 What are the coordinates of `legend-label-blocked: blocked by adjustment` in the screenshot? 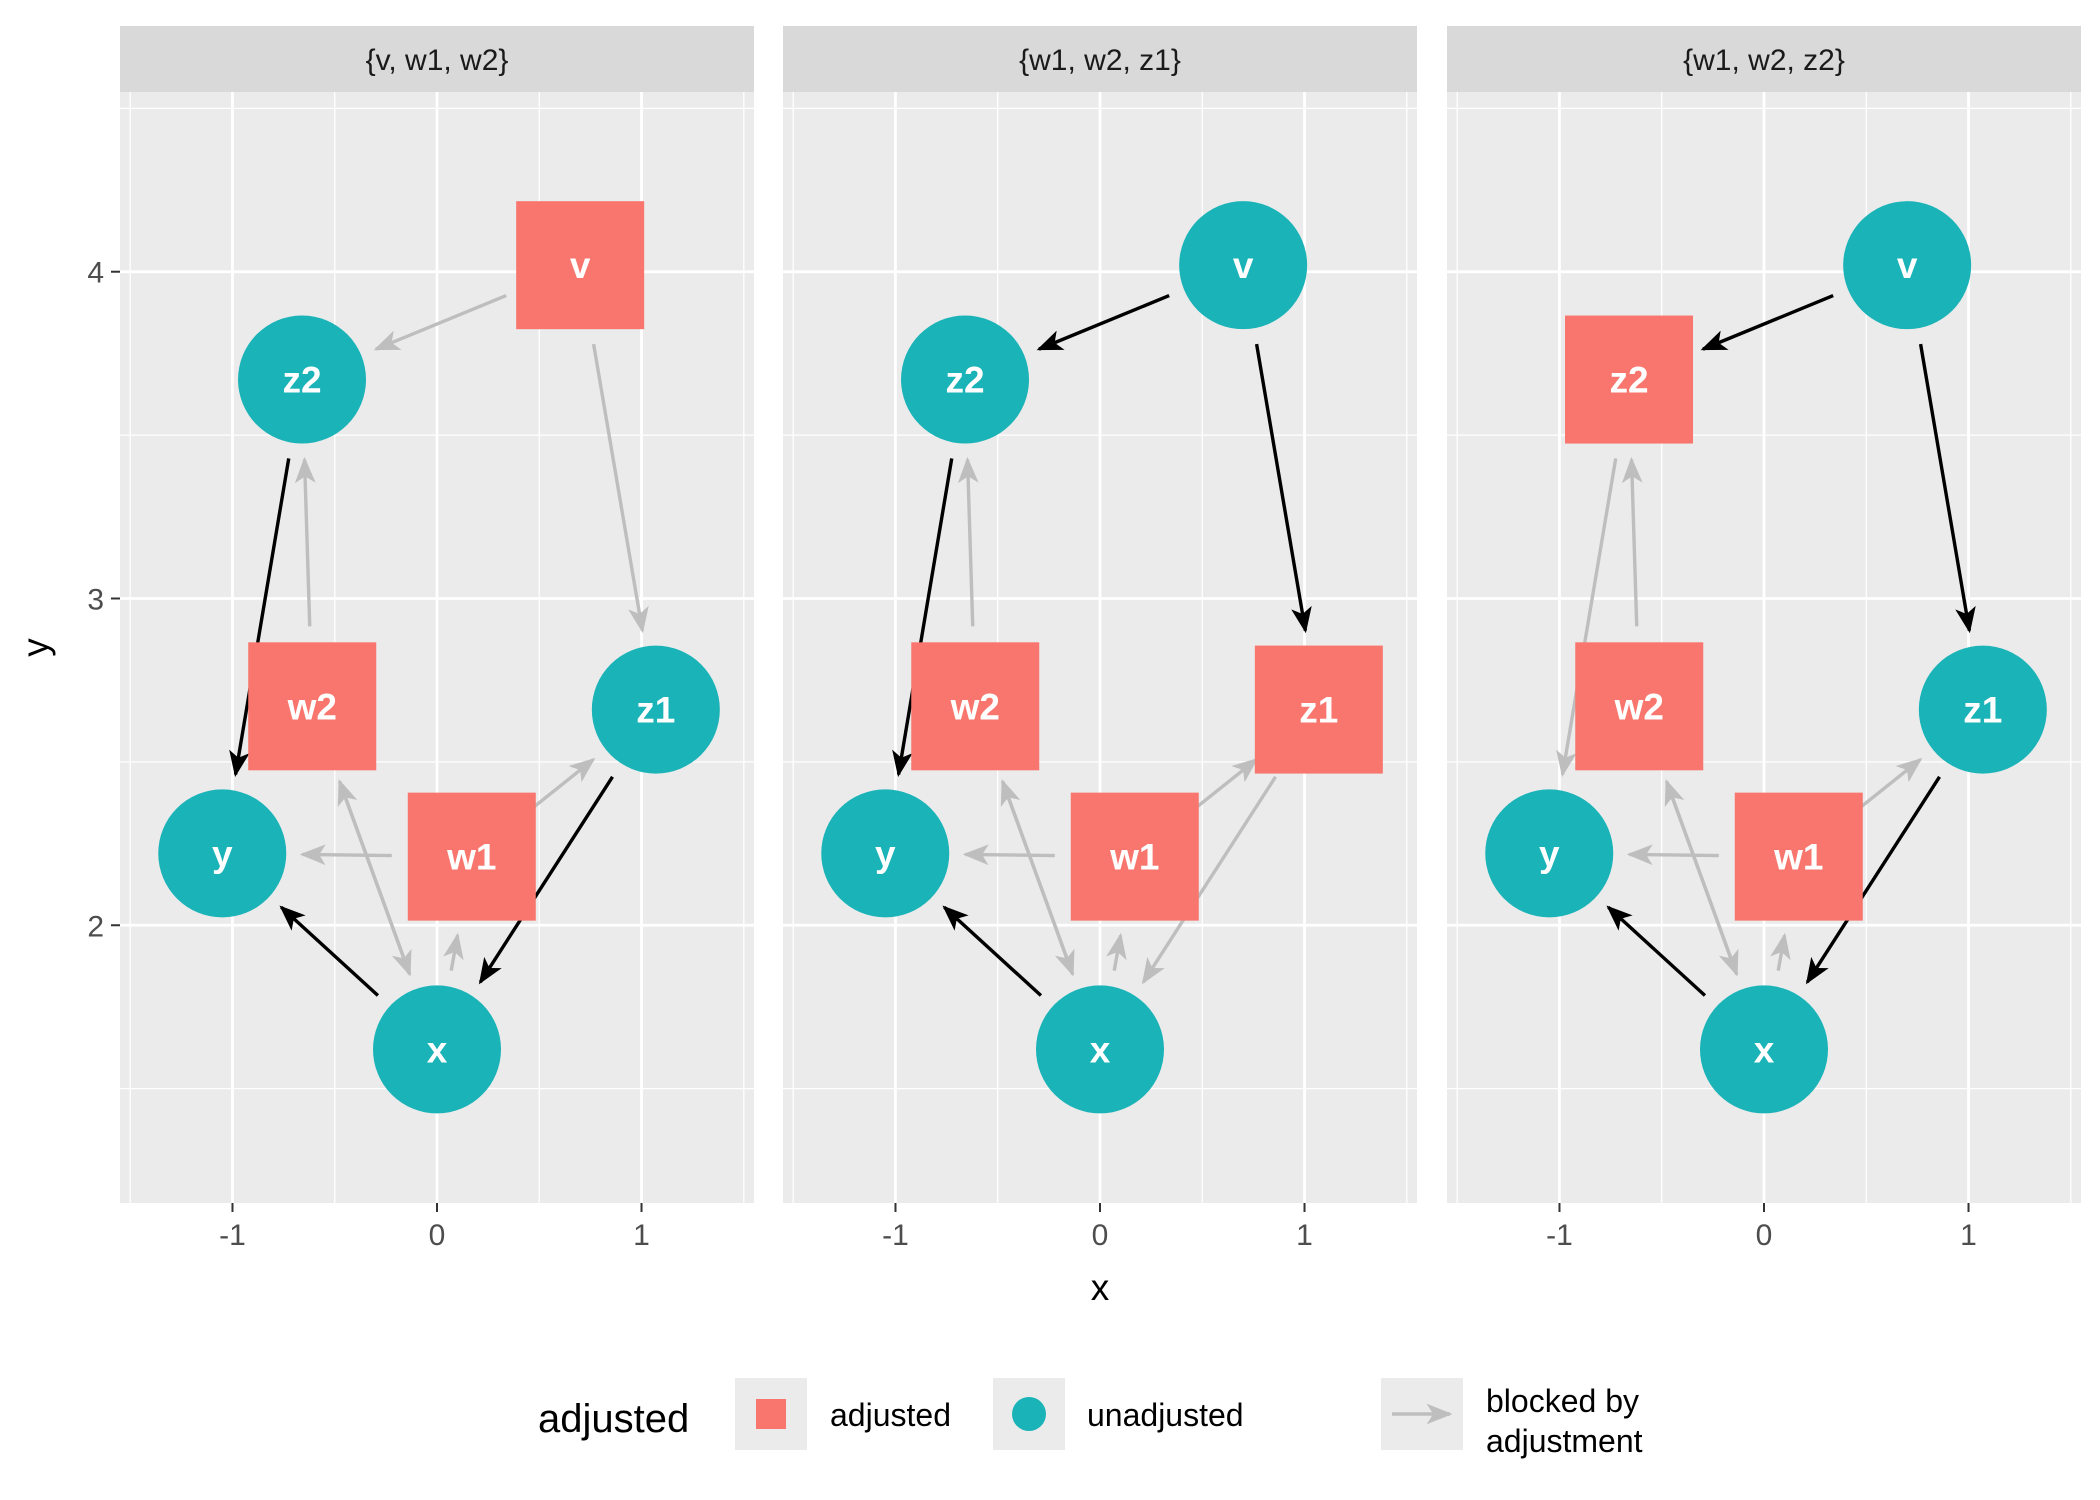 It's located at (1567, 1421).